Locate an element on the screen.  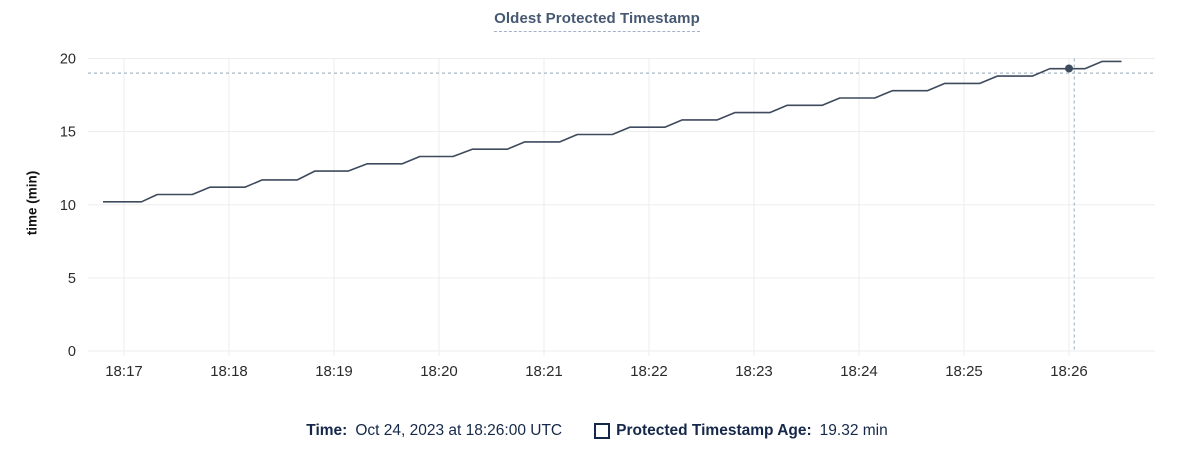
x-tick-label: 18:19 is located at coordinates (334, 371).